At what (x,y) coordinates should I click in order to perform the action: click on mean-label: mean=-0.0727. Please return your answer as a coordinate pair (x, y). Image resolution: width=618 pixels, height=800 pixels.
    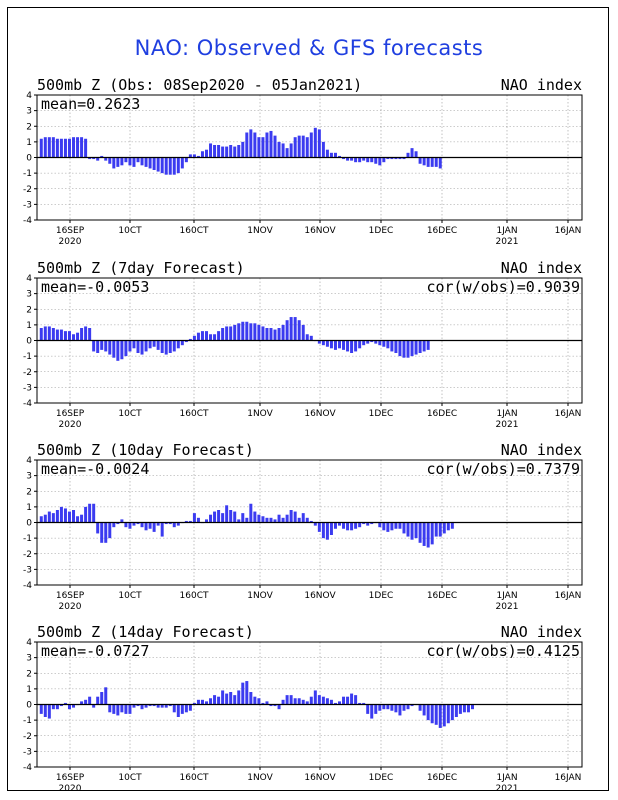
    Looking at the image, I should click on (95, 651).